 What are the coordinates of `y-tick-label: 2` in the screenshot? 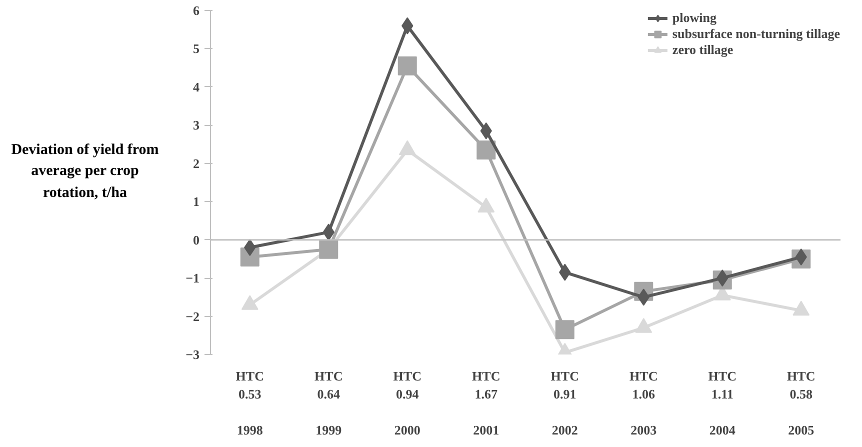 It's located at (196, 163).